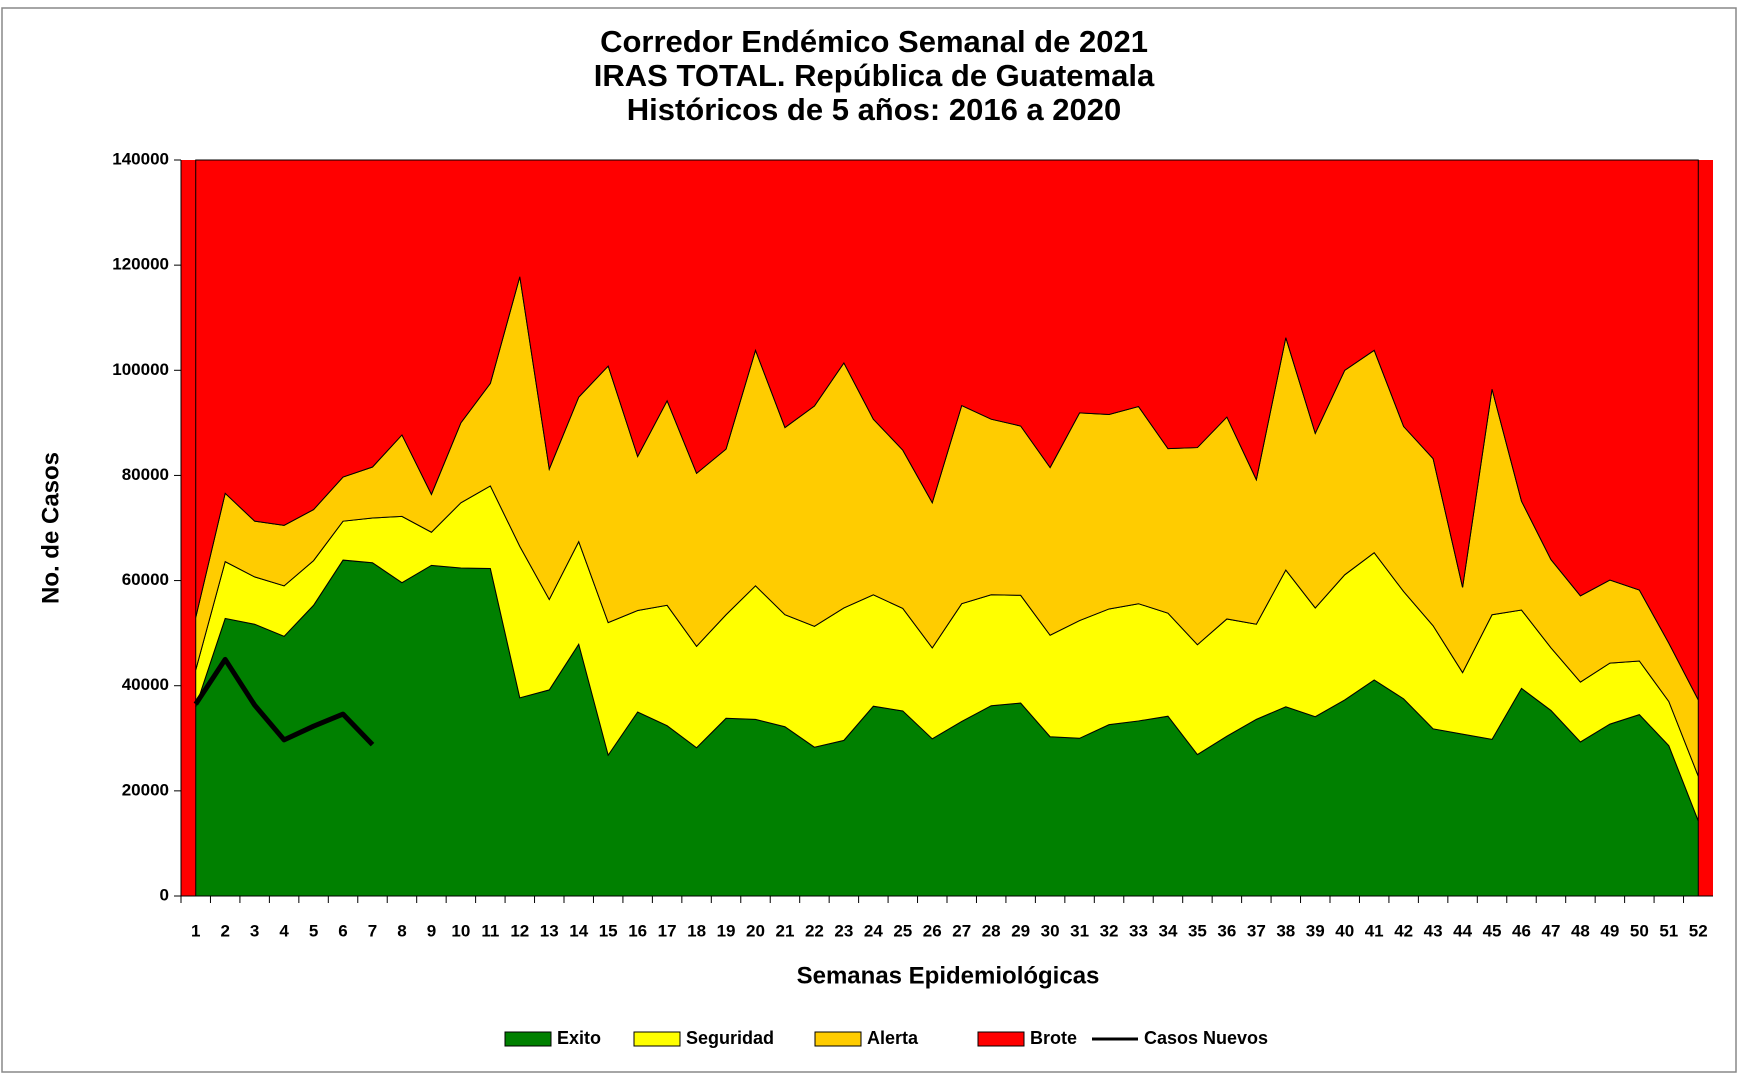  What do you see at coordinates (932, 930) in the screenshot?
I see `x-tick-label: 26` at bounding box center [932, 930].